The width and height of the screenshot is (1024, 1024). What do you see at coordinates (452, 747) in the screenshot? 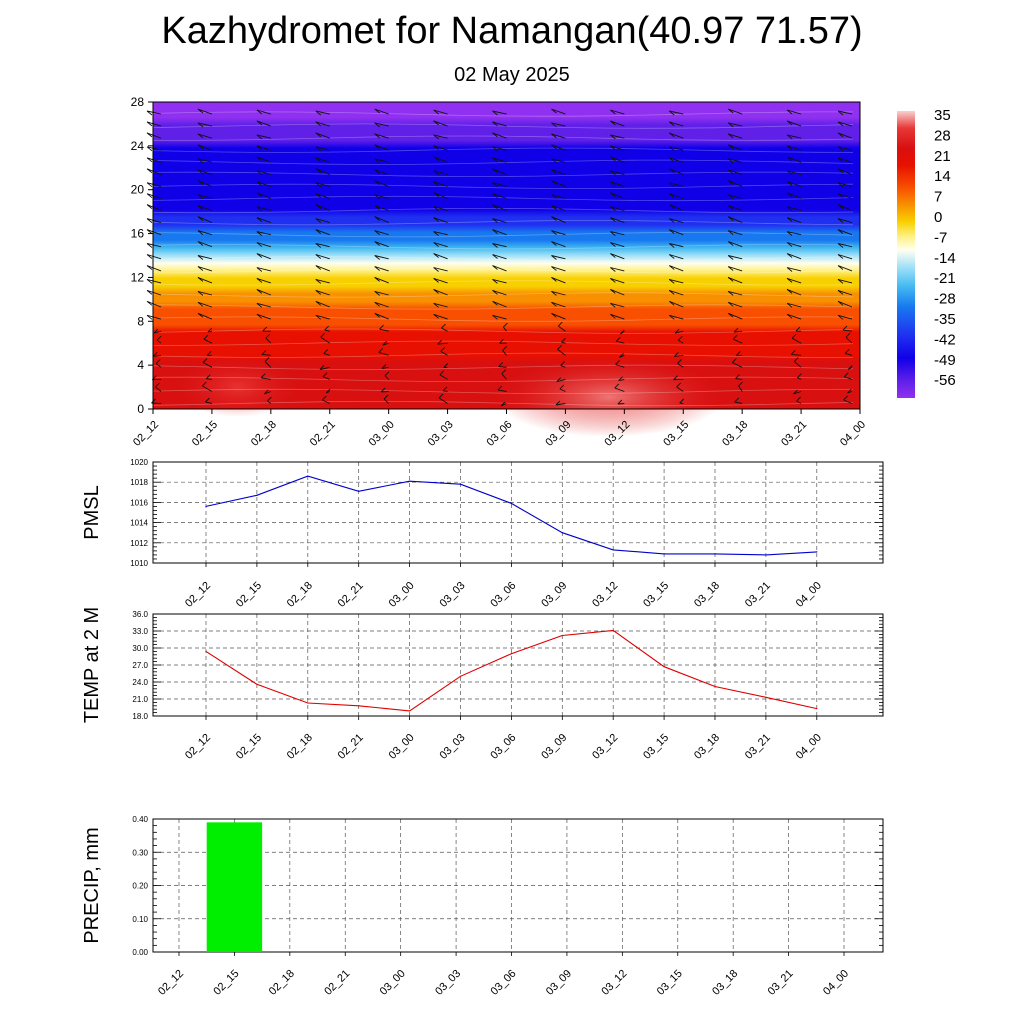
I see `temp-2m-xtick-label: 03_03` at bounding box center [452, 747].